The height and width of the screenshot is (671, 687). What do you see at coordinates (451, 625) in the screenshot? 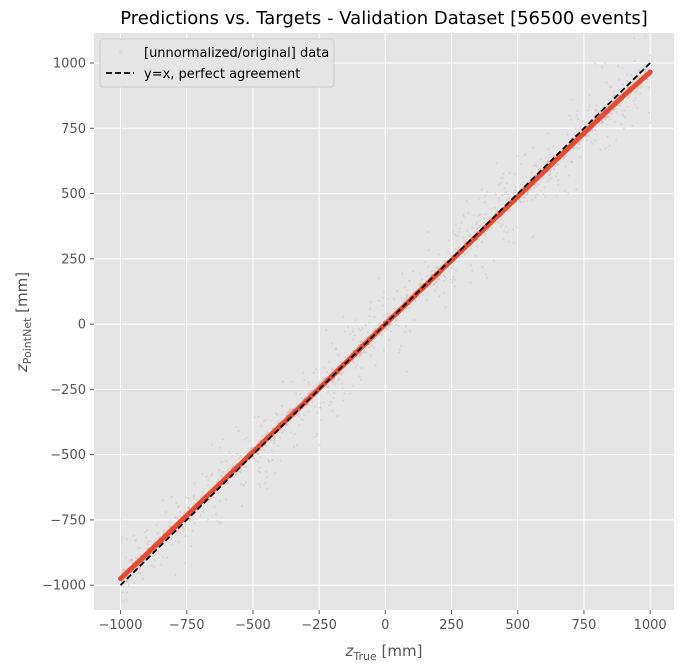
I see `x-tick-label: 250` at bounding box center [451, 625].